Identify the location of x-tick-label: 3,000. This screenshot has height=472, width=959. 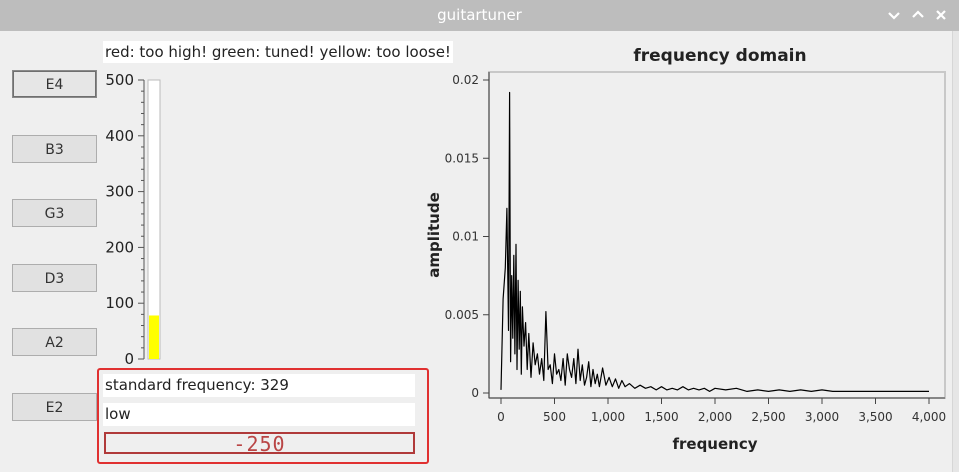
(822, 417).